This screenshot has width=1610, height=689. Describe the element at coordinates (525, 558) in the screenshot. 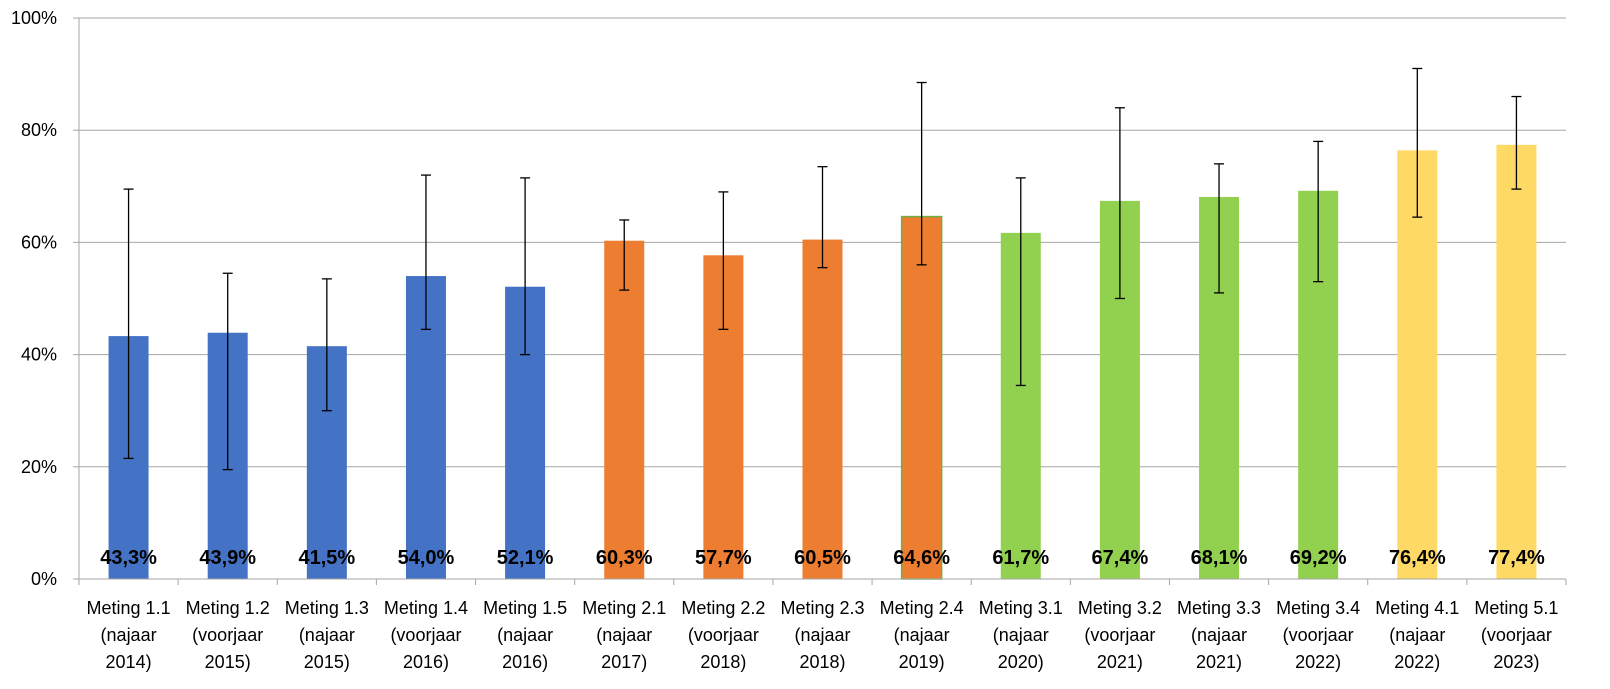

I see `data-label: 52,1%` at that location.